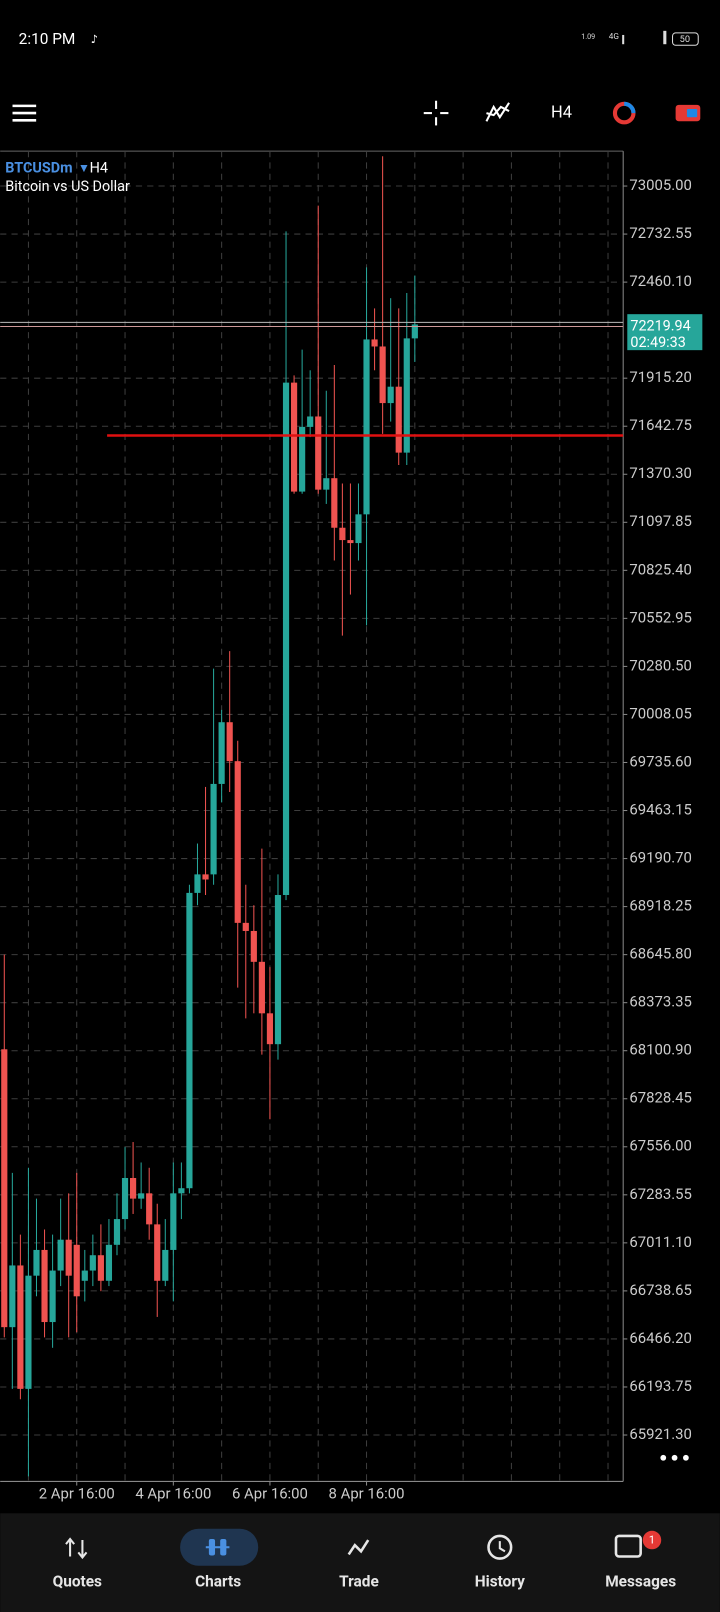 The image size is (720, 1612). Describe the element at coordinates (67, 186) in the screenshot. I see `chart-subtitle: Bitcoin vs US Dollar` at that location.